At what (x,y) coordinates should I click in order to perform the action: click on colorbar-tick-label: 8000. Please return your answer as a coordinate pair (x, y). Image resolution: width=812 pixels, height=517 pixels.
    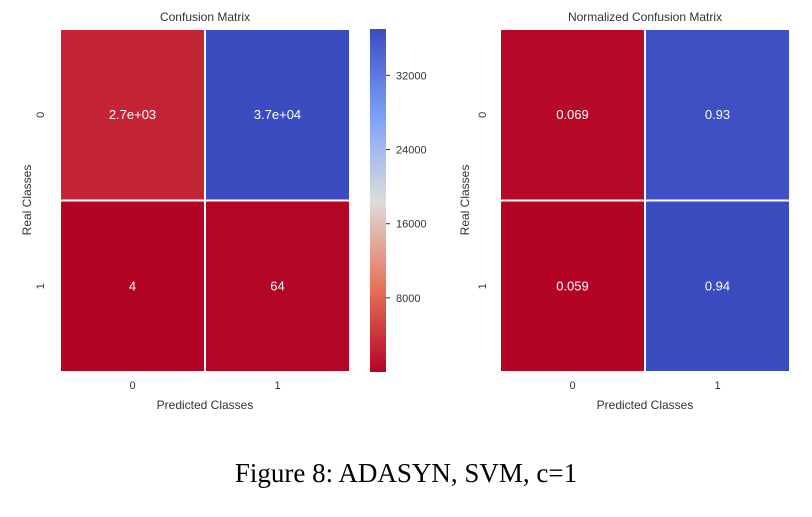
    Looking at the image, I should click on (408, 299).